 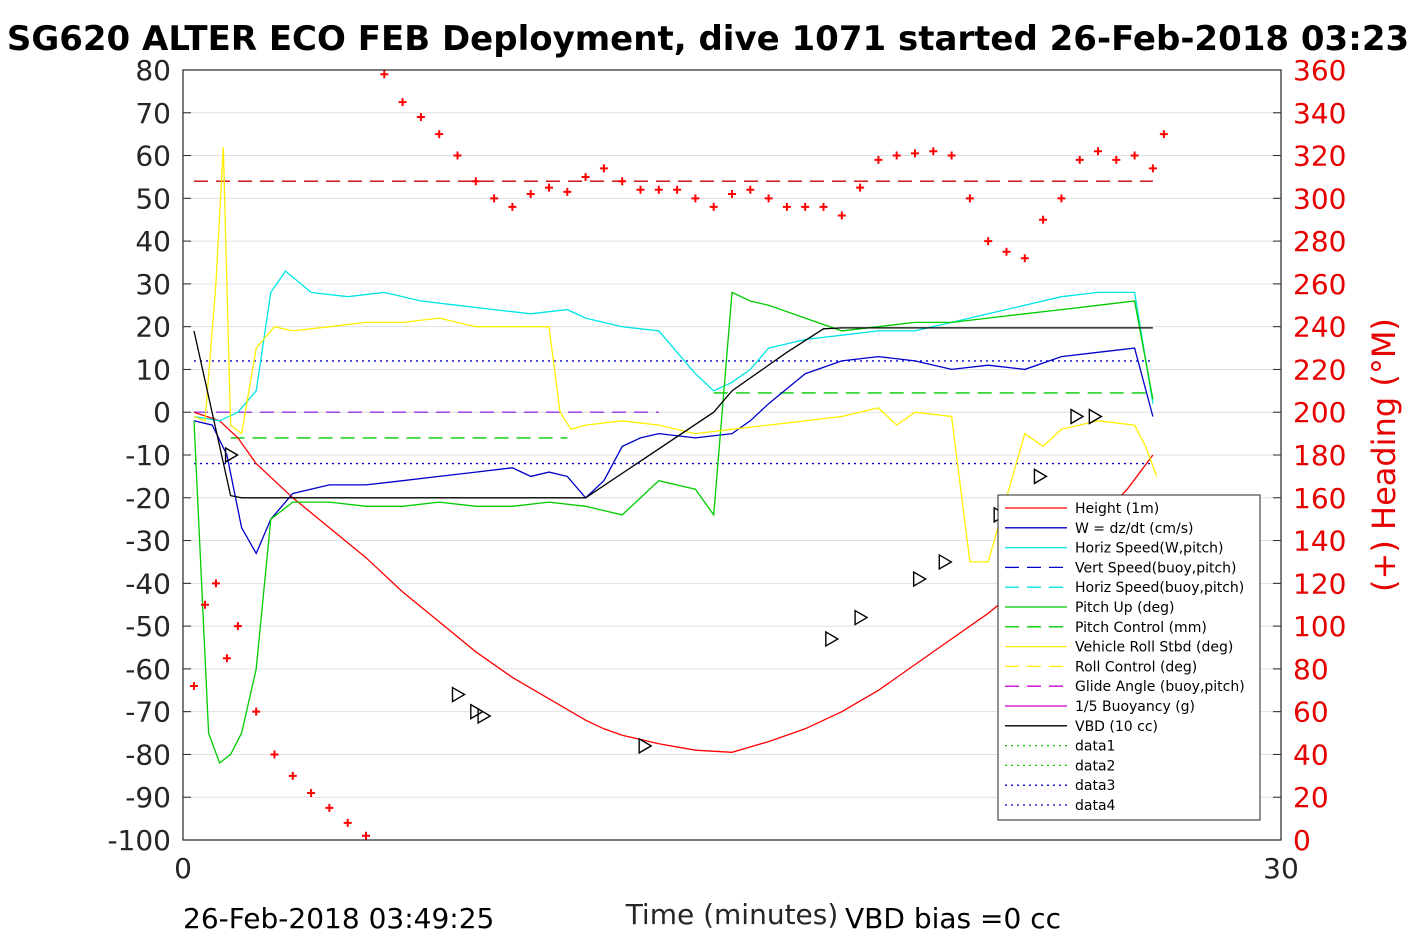 I want to click on y-tick-label: 70, so click(x=153, y=113).